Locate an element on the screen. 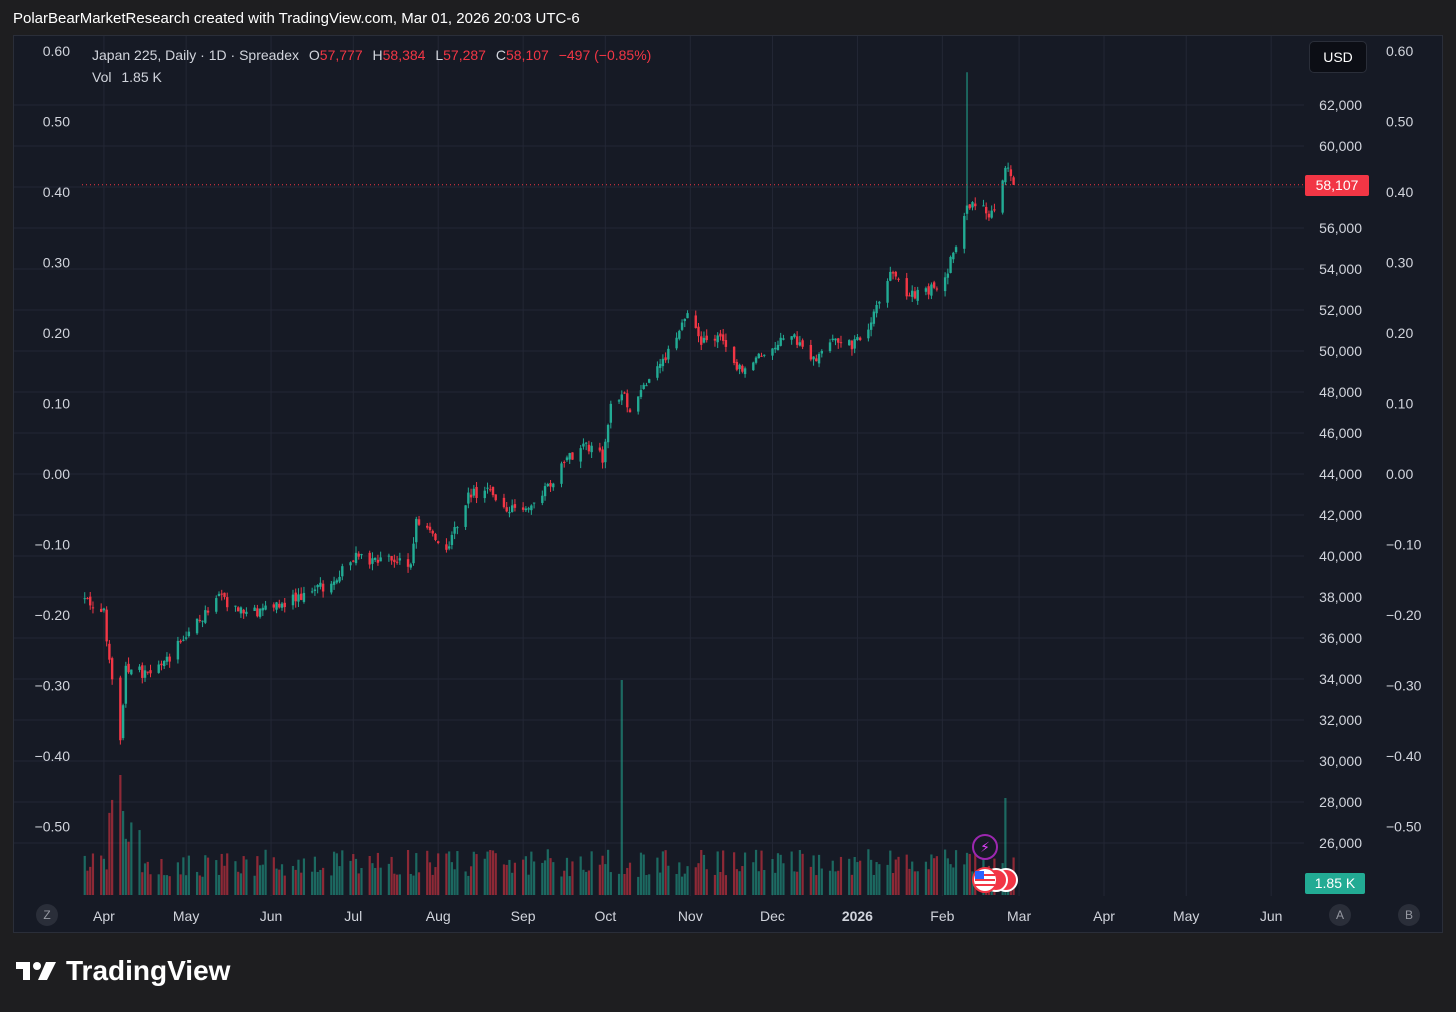 Image resolution: width=1456 pixels, height=1012 pixels. volume-tag: 1.85 K is located at coordinates (1335, 883).